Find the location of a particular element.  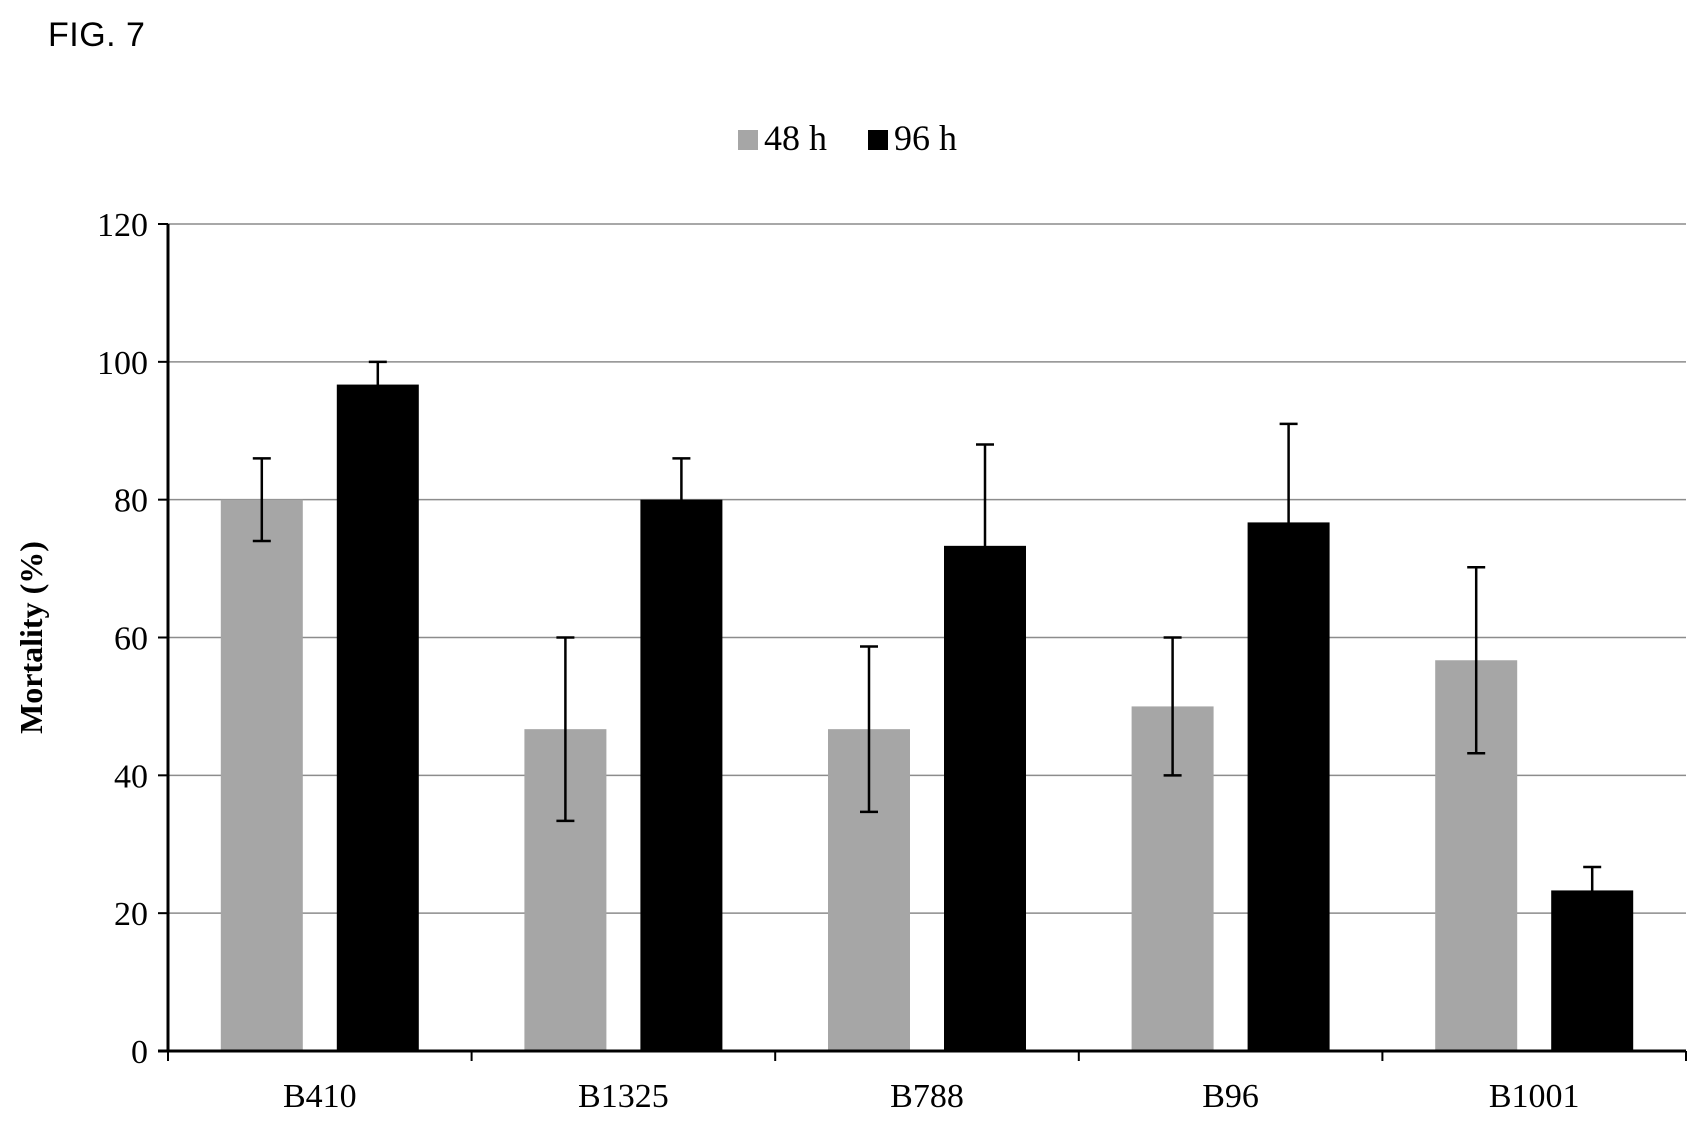

y-tick-label: 60 is located at coordinates (131, 639).